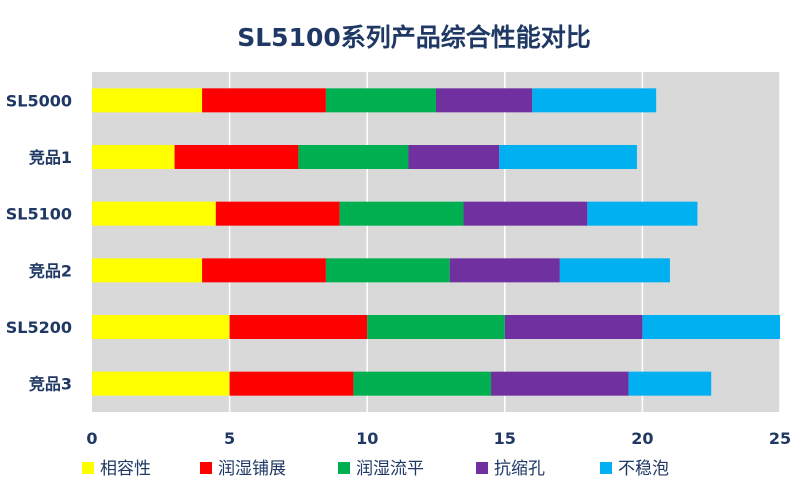 The width and height of the screenshot is (800, 494). Describe the element at coordinates (39, 327) in the screenshot. I see `category-label-4: SL5200` at that location.